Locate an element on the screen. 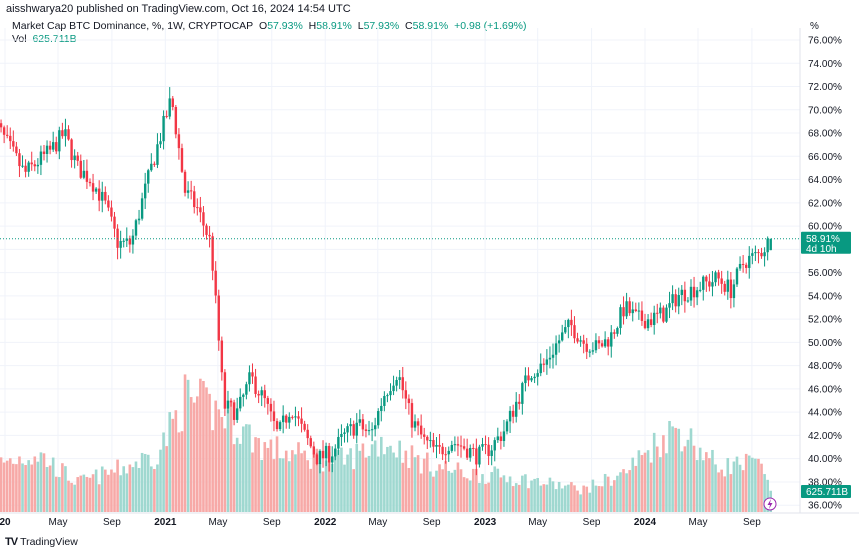  tradingview-logo: TV TradingView is located at coordinates (41, 542).